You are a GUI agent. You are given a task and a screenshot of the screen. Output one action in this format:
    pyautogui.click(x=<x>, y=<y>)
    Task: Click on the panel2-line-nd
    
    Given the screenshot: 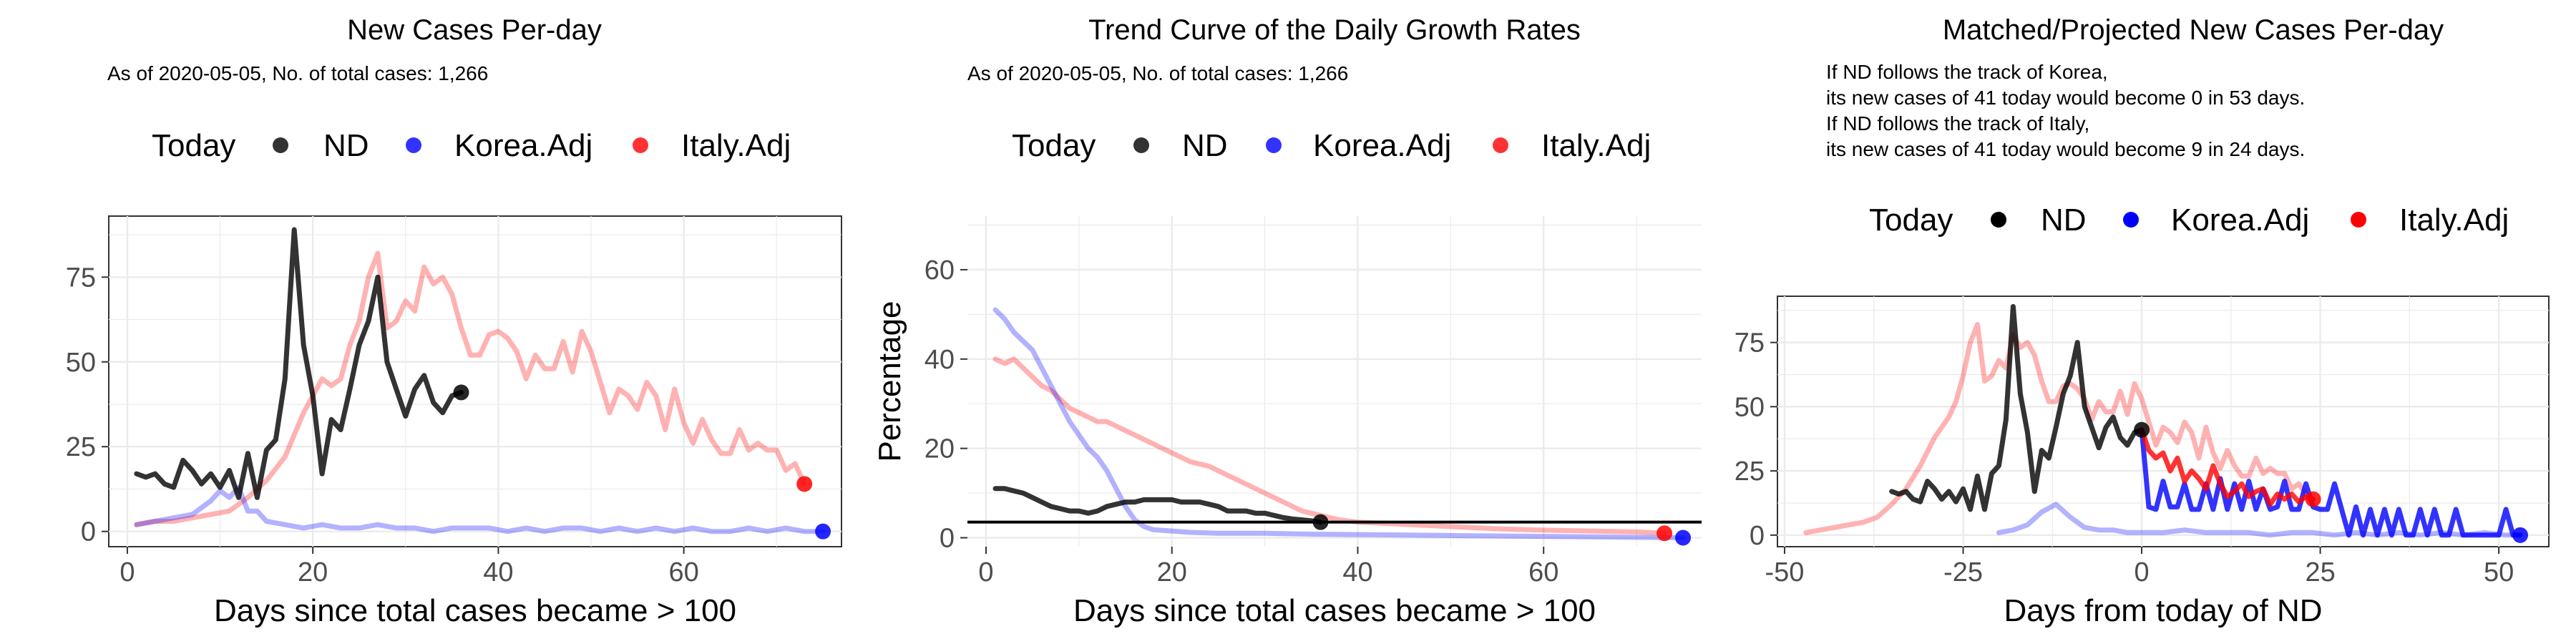 What is the action you would take?
    pyautogui.click(x=1157, y=505)
    